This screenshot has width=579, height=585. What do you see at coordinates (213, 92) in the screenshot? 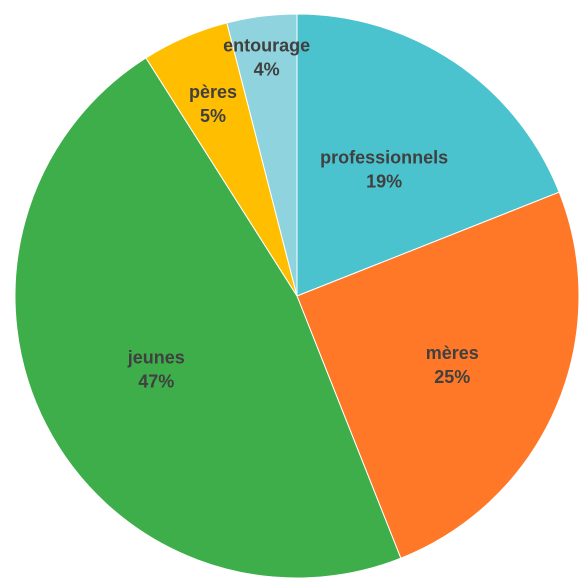
I see `slice-category-label: pères` at bounding box center [213, 92].